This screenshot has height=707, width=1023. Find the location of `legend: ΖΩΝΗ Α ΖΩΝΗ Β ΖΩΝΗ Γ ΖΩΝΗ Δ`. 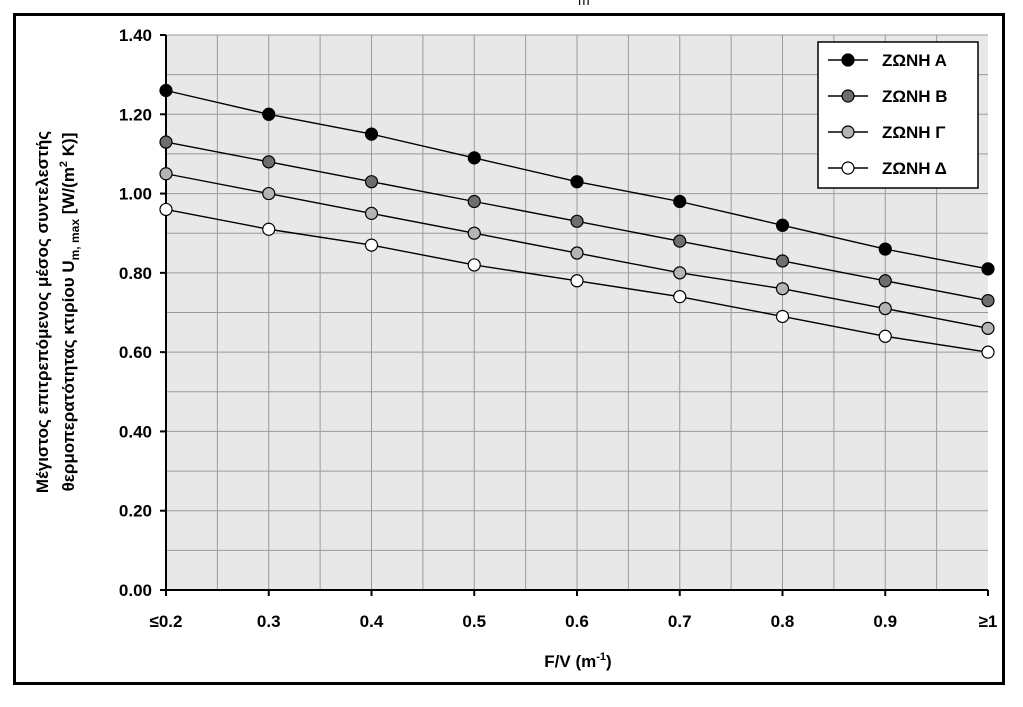

legend: ΖΩΝΗ Α ΖΩΝΗ Β ΖΩΝΗ Γ ΖΩΝΗ Δ is located at coordinates (898, 115).